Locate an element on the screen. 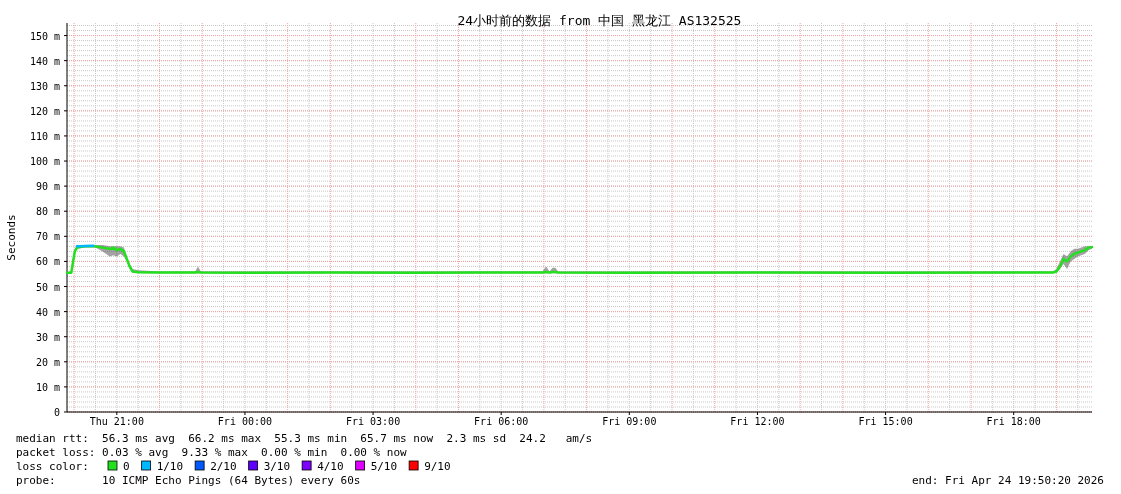 This screenshot has width=1121, height=494. y-tick-label: 90 m is located at coordinates (47, 187).